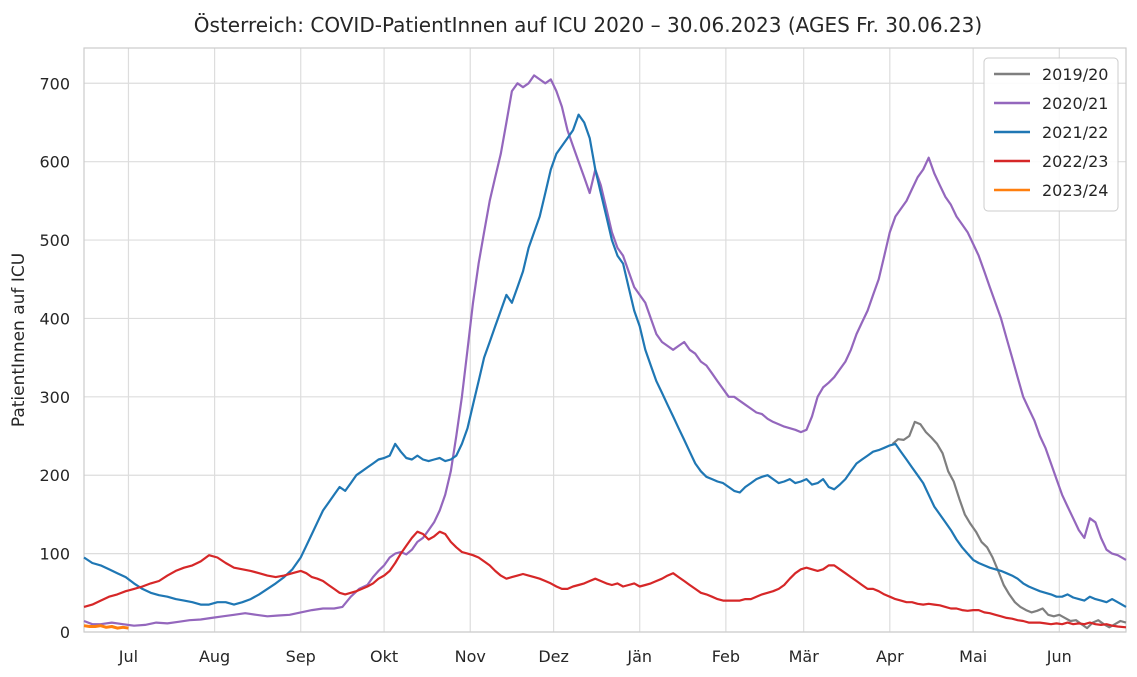  Describe the element at coordinates (804, 656) in the screenshot. I see `x-tick-label: Mär` at that location.